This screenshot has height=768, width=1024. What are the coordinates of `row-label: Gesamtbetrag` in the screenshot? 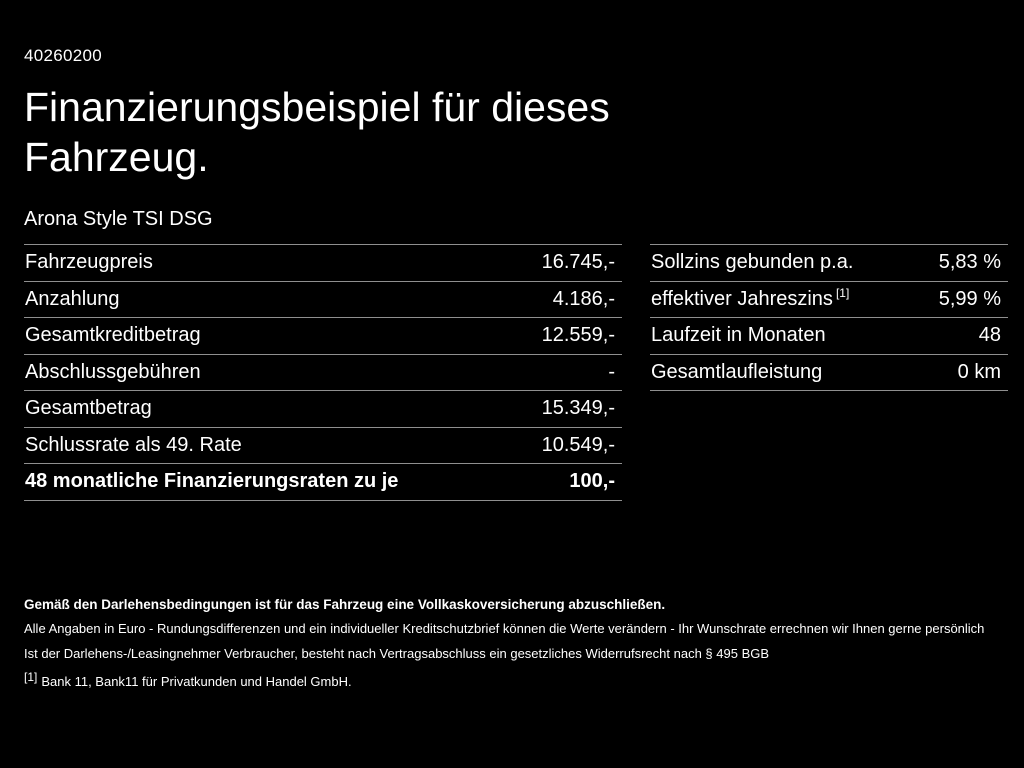 It's located at (88, 408).